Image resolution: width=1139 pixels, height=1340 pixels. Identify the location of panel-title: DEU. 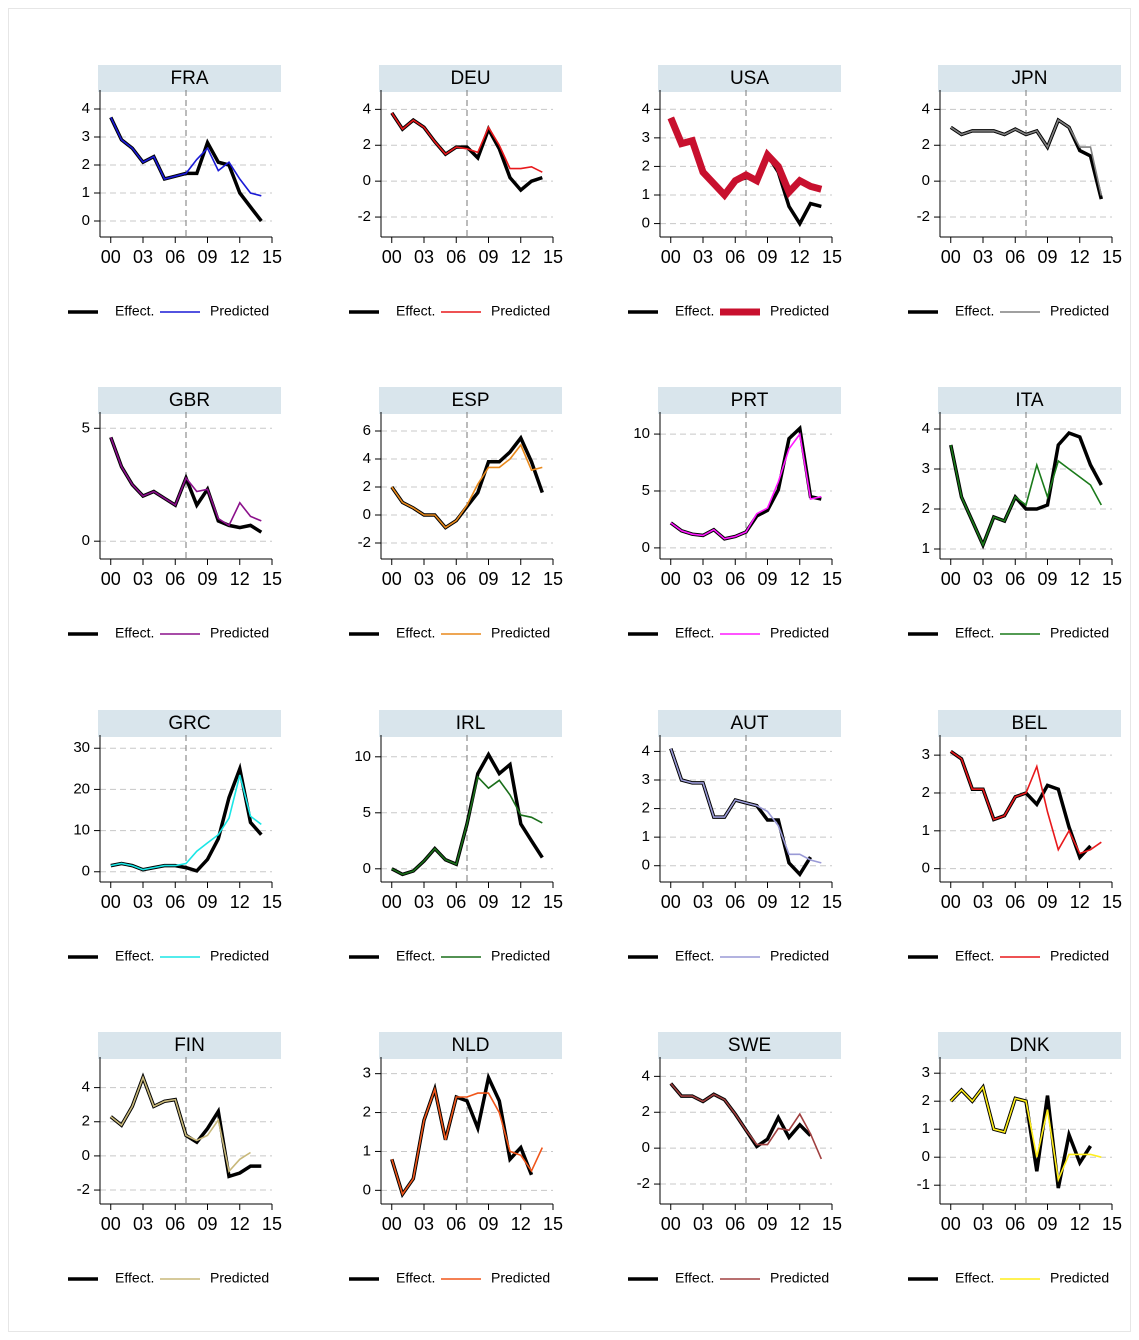
(470, 78).